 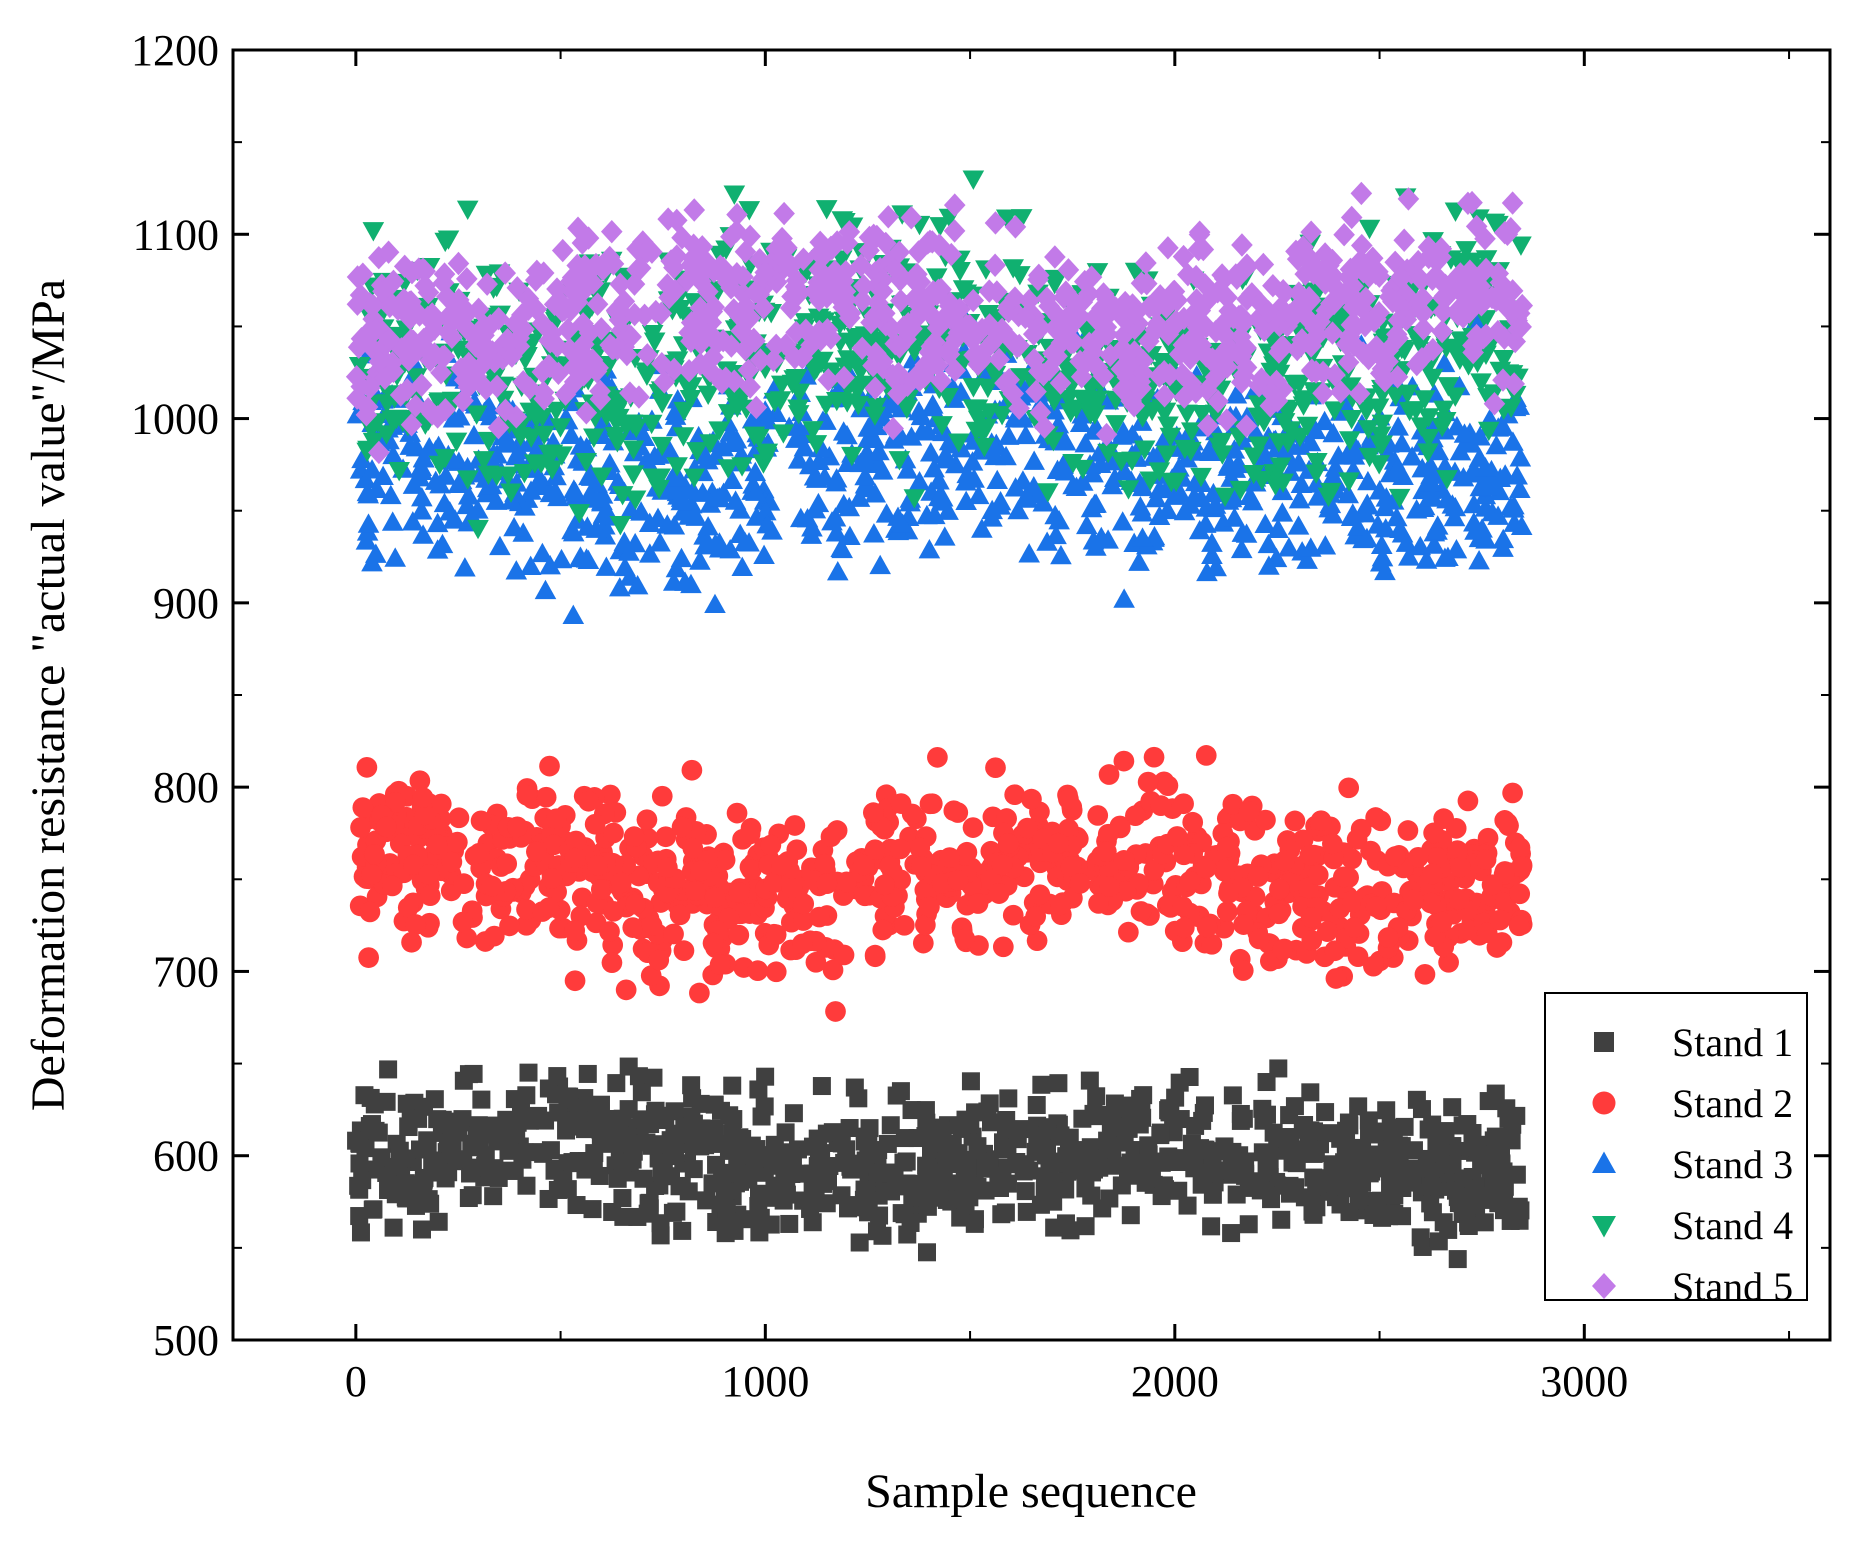 I want to click on y-tick-label: 1100, so click(x=176, y=234).